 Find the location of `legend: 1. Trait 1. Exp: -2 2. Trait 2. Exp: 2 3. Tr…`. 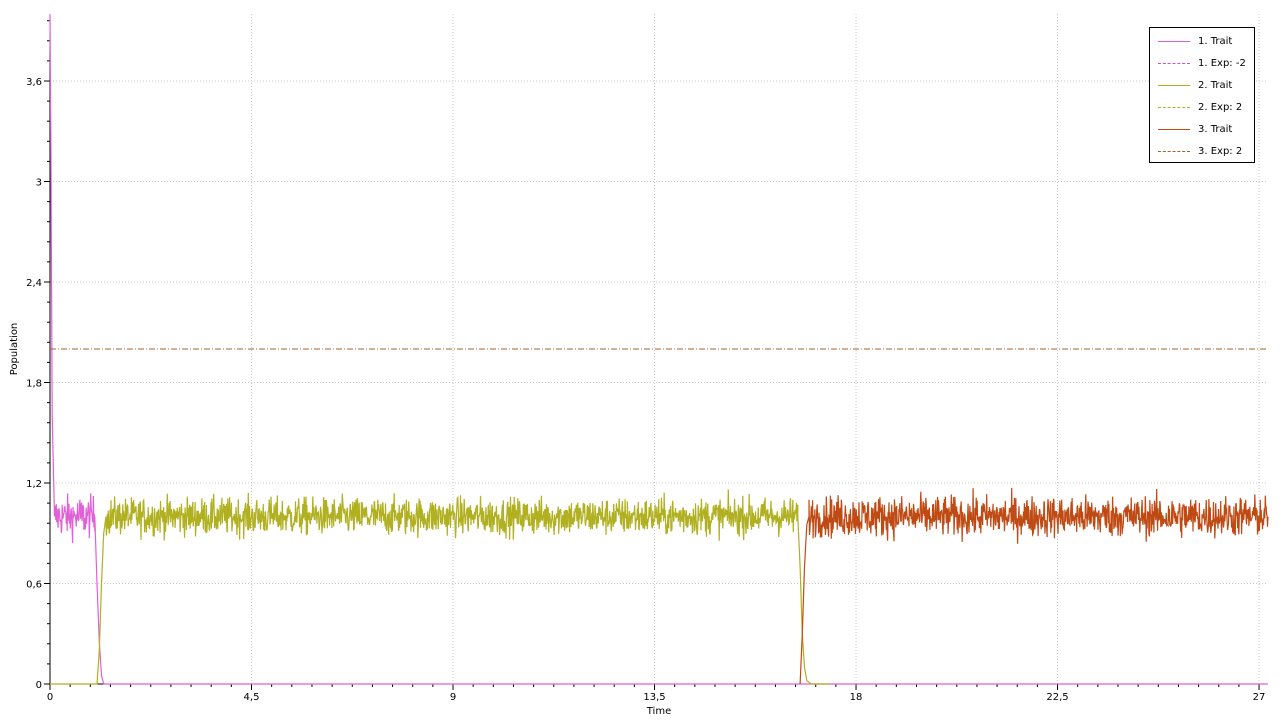

legend: 1. Trait 1. Exp: -2 2. Trait 2. Exp: 2 3. Tr… is located at coordinates (1202, 95).